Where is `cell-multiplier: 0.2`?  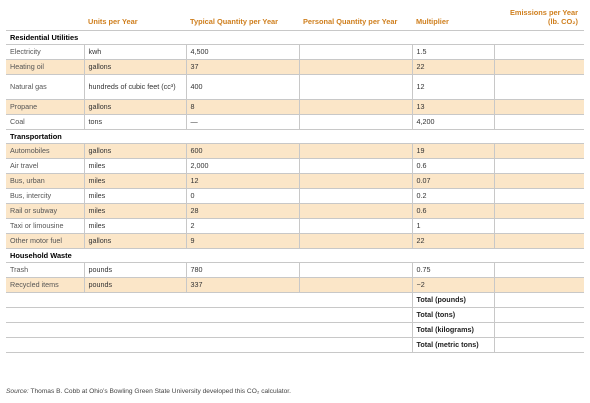
cell-multiplier: 0.2 is located at coordinates (453, 196).